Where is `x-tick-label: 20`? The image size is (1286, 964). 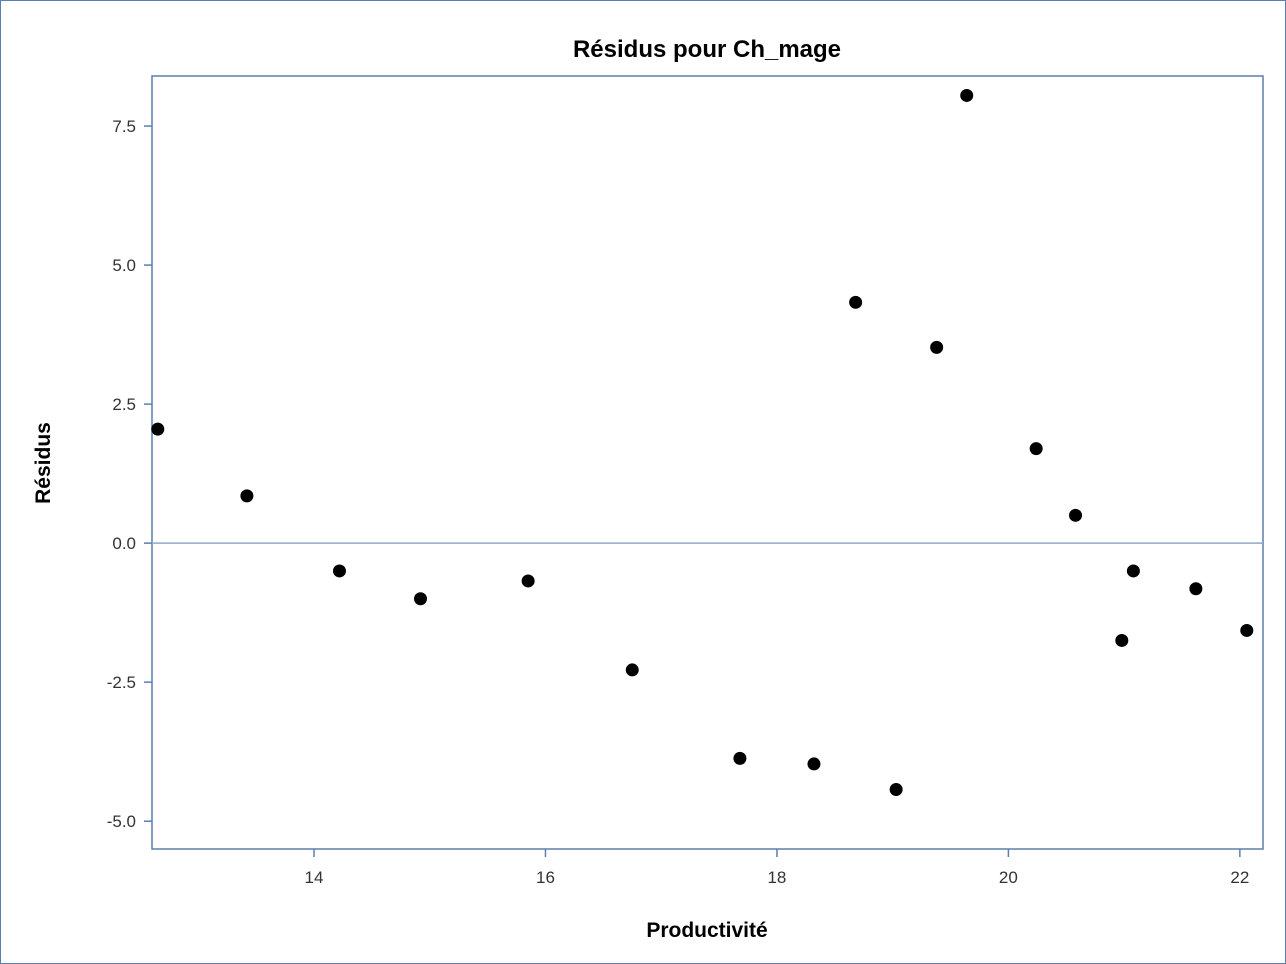 x-tick-label: 20 is located at coordinates (1008, 877).